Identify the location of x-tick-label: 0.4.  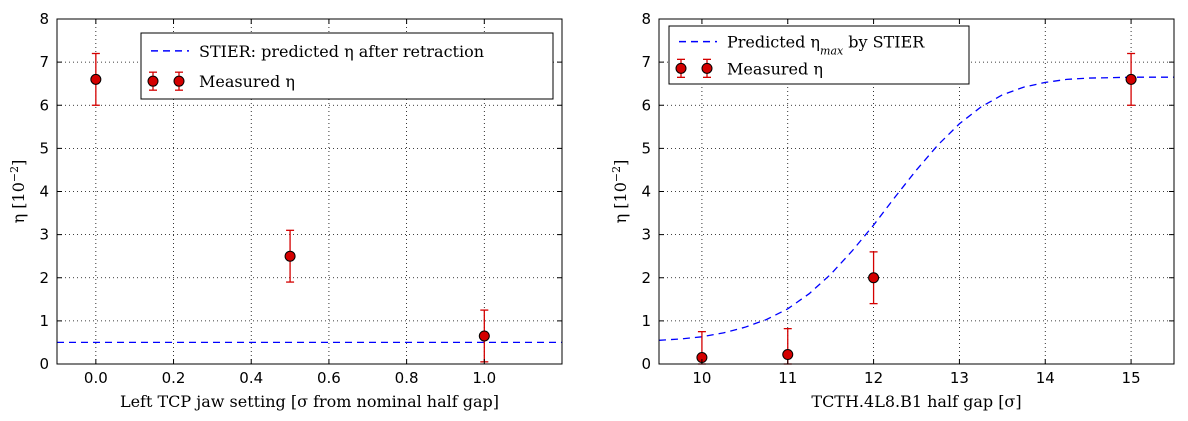
(251, 378).